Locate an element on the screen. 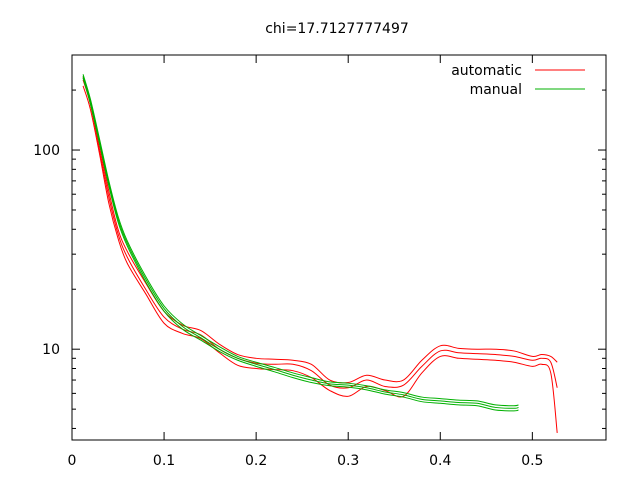 This screenshot has width=640, height=480. x-tick-label: 0.2 is located at coordinates (256, 461).